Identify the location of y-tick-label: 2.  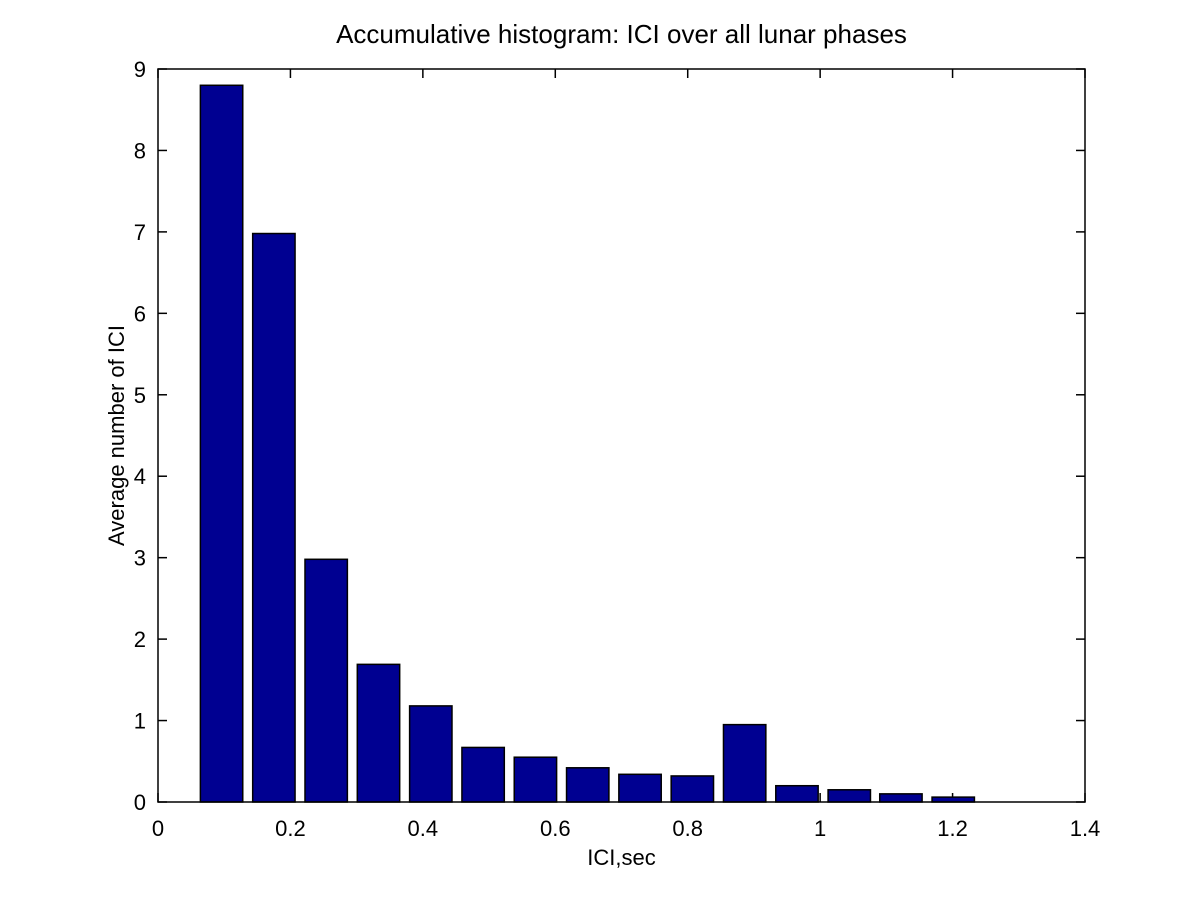
(140, 639).